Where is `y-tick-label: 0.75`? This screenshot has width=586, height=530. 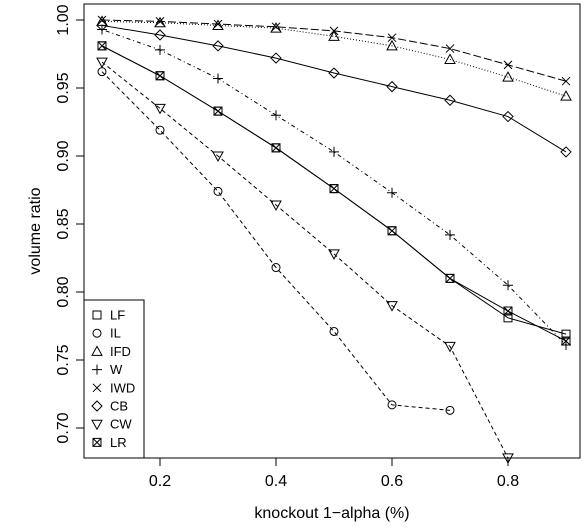 y-tick-label: 0.75 is located at coordinates (63, 359).